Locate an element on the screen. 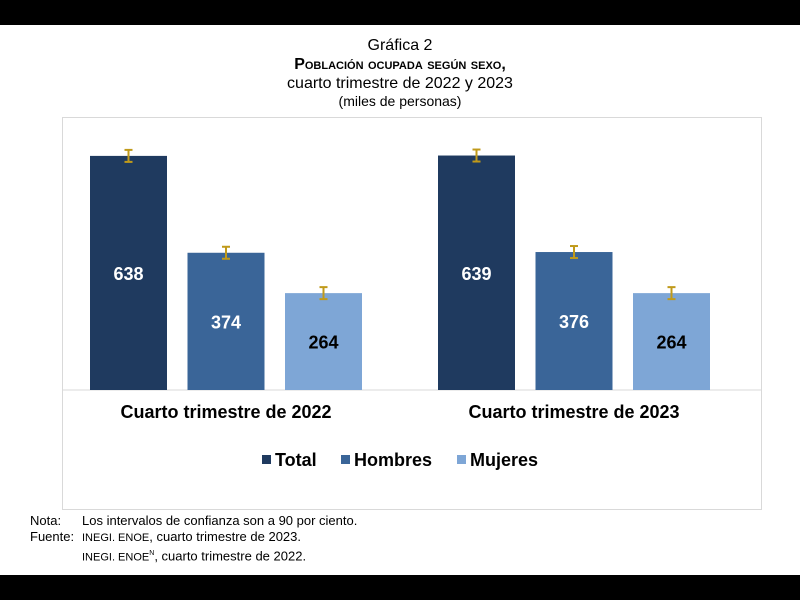  nota-label: Nota: is located at coordinates (46, 520).